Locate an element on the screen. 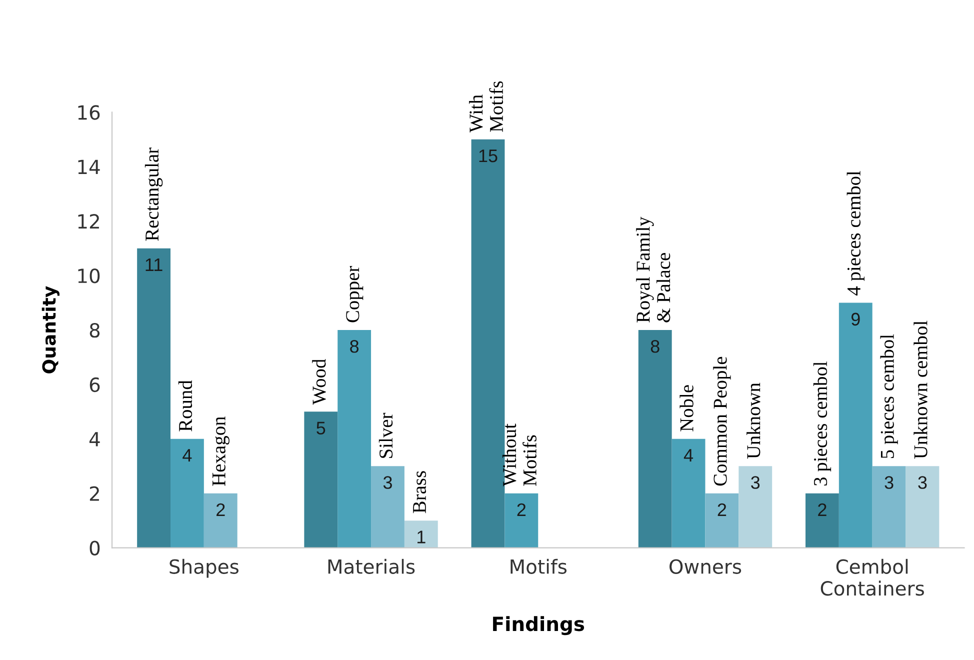  annotation: Brass is located at coordinates (419, 492).